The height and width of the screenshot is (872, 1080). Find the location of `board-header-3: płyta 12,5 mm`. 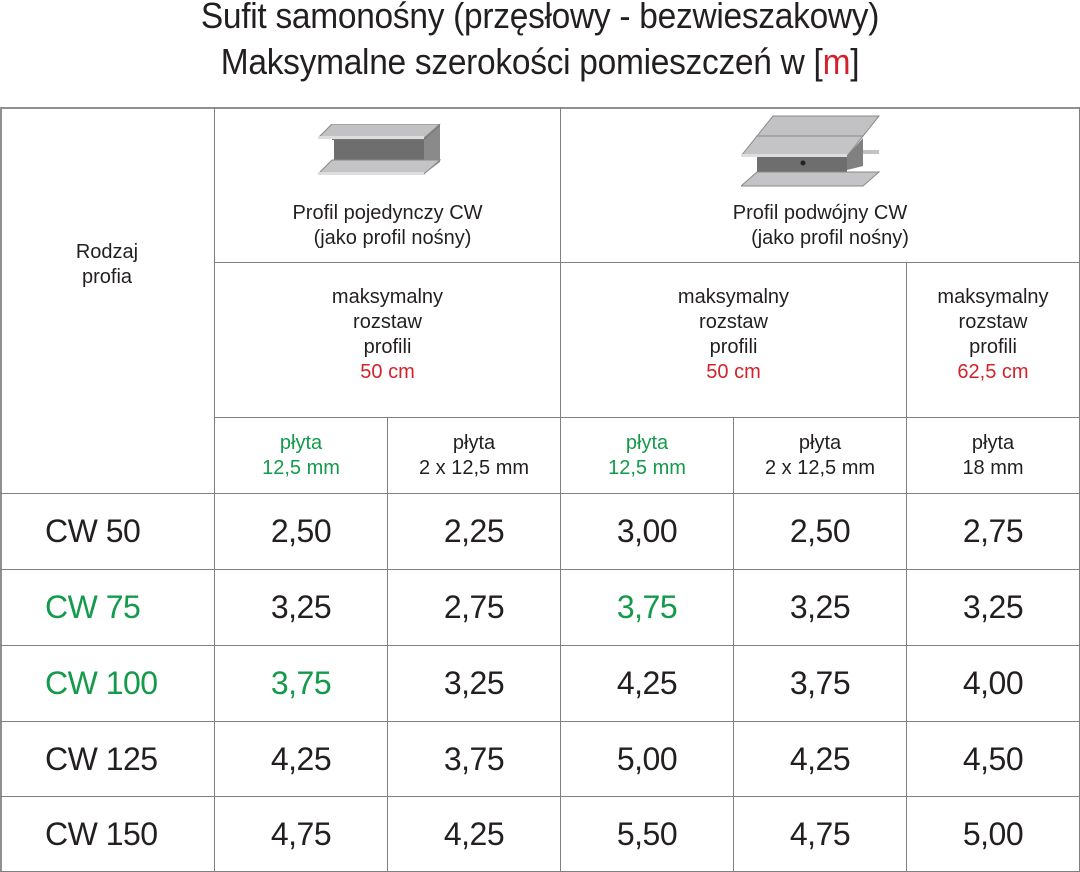

board-header-3: płyta 12,5 mm is located at coordinates (647, 456).